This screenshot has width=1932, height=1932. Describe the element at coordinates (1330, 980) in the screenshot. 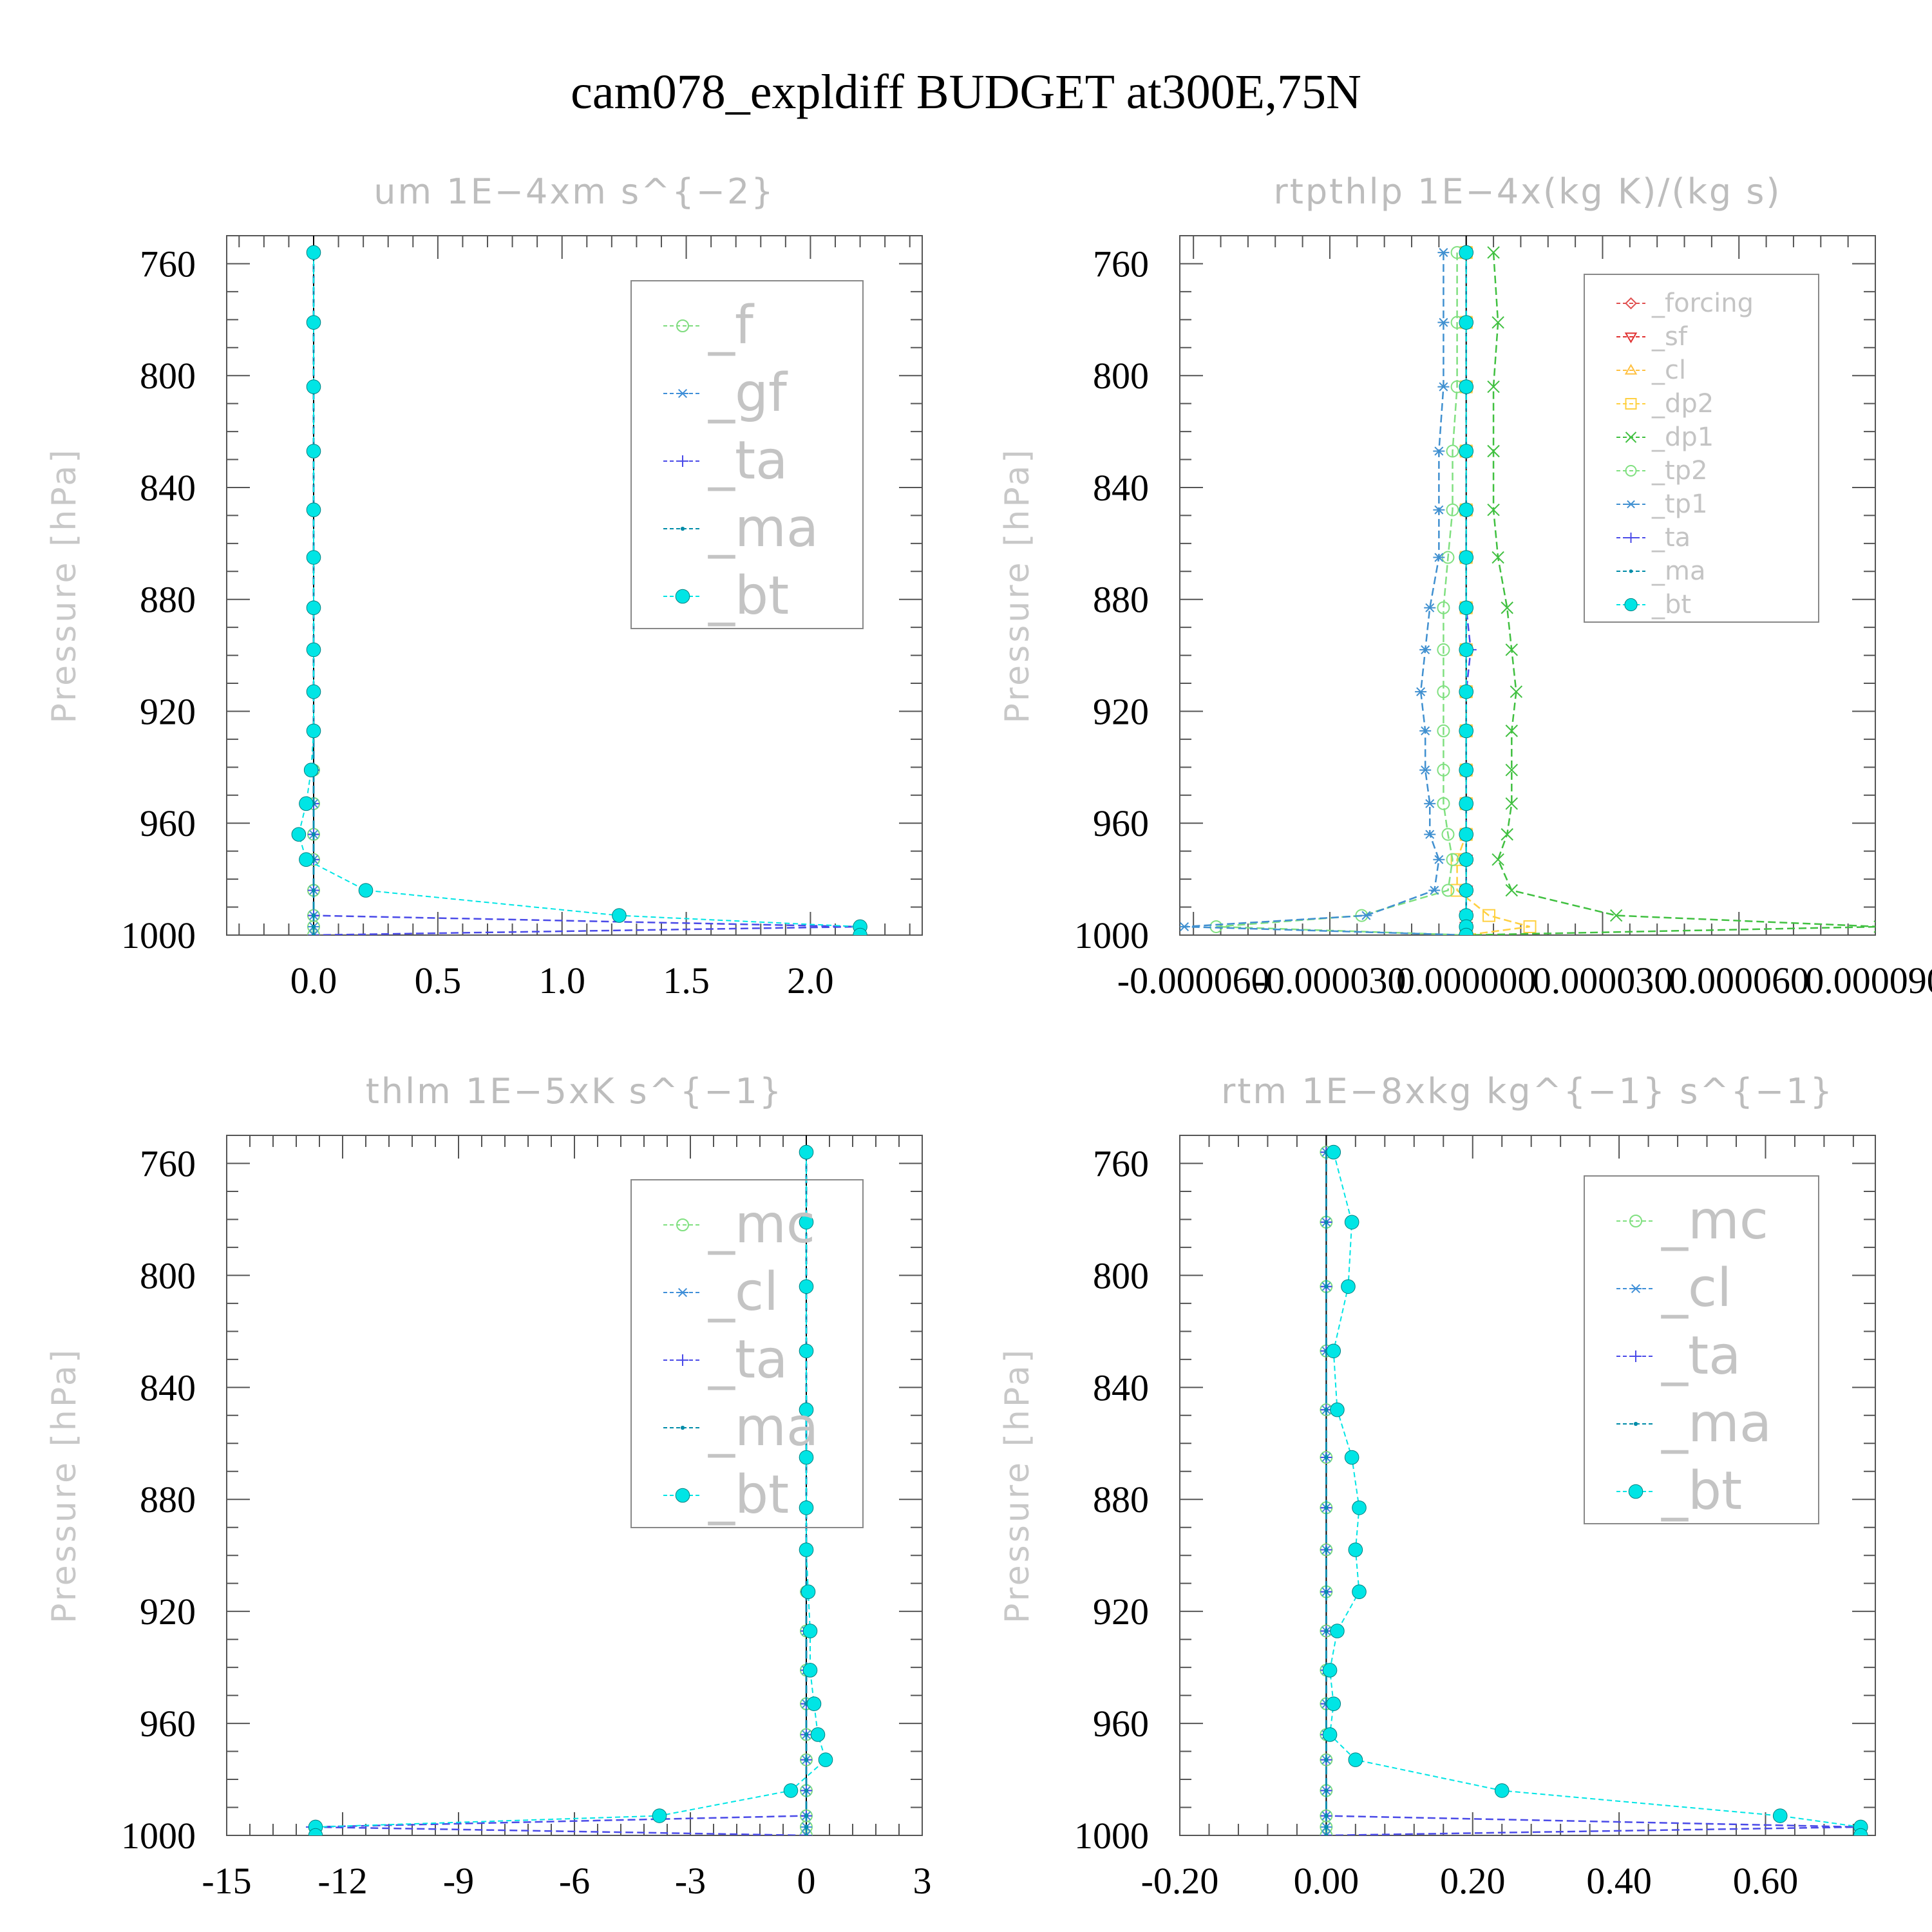

I see `x-tick-label: -0.000030` at that location.